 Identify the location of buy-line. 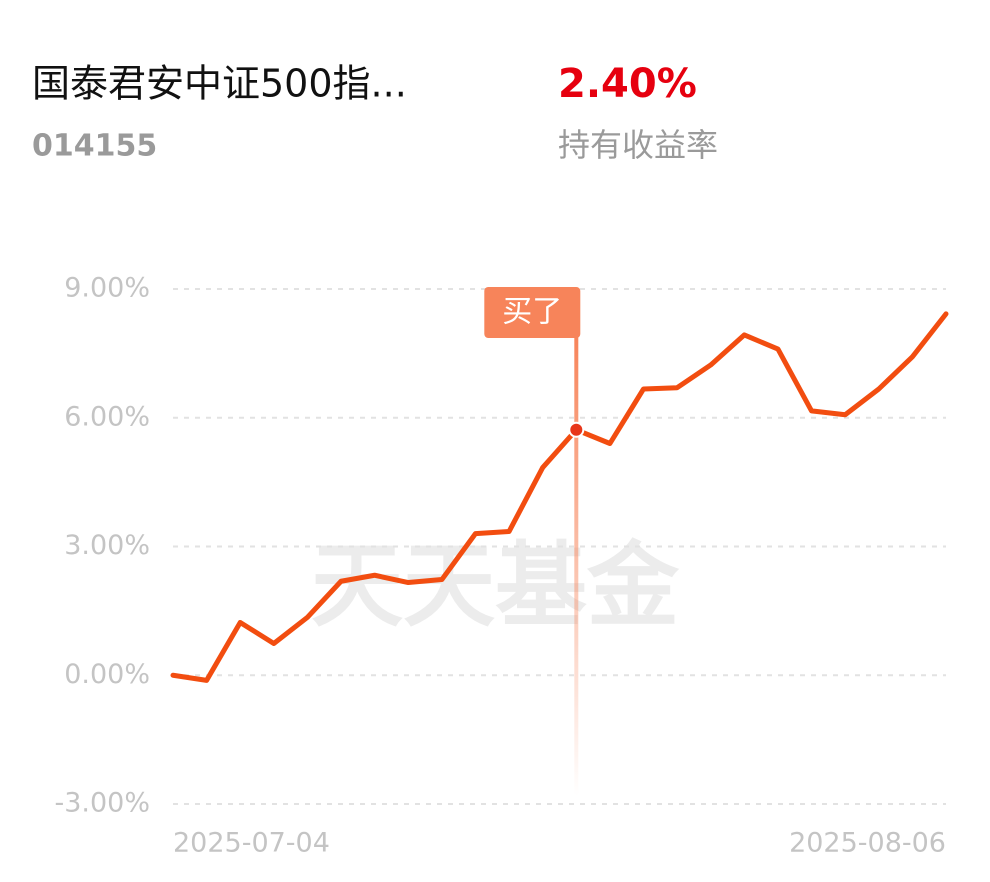
(576, 566).